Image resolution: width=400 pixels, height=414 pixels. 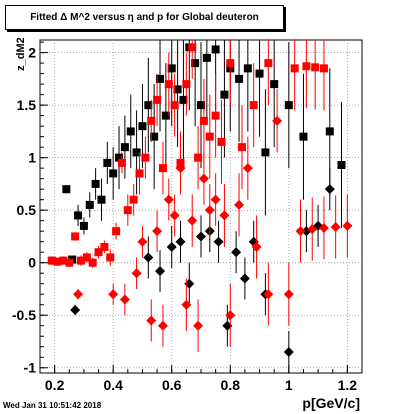 What do you see at coordinates (289, 385) in the screenshot?
I see `x-tick-label: 1` at bounding box center [289, 385].